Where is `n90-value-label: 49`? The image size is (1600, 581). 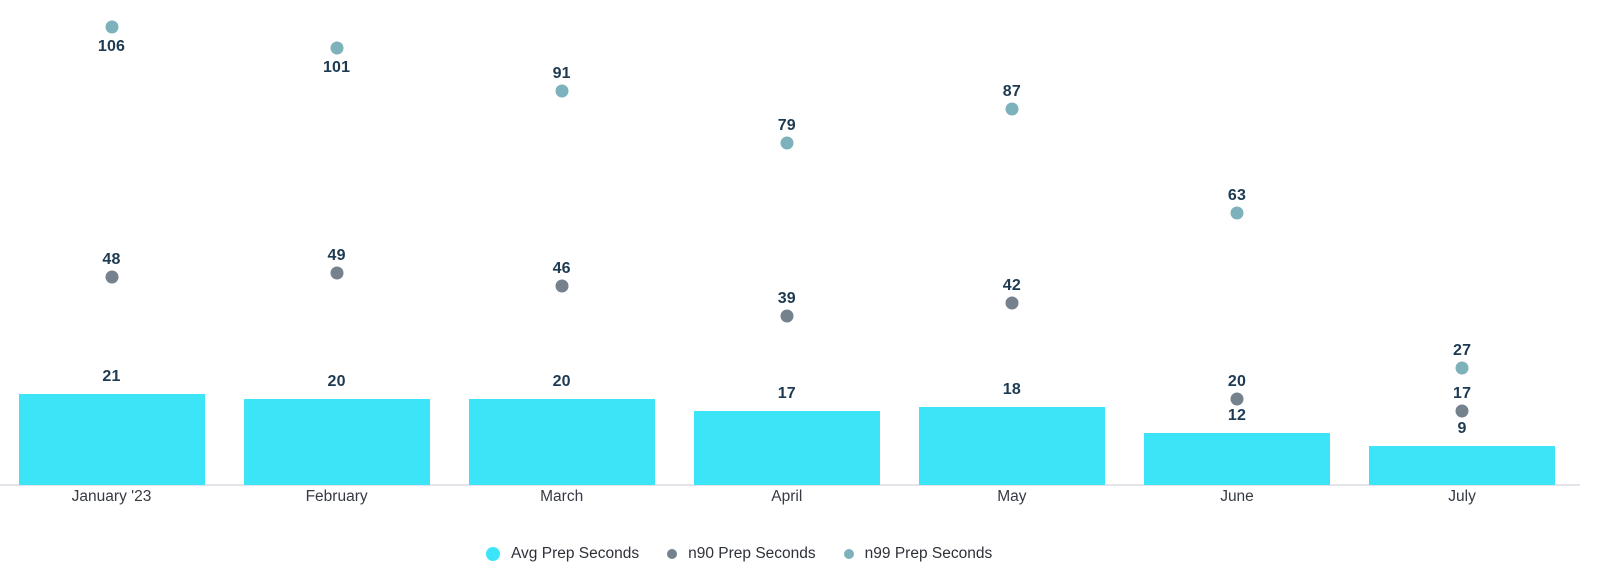
n90-value-label: 49 is located at coordinates (336, 256).